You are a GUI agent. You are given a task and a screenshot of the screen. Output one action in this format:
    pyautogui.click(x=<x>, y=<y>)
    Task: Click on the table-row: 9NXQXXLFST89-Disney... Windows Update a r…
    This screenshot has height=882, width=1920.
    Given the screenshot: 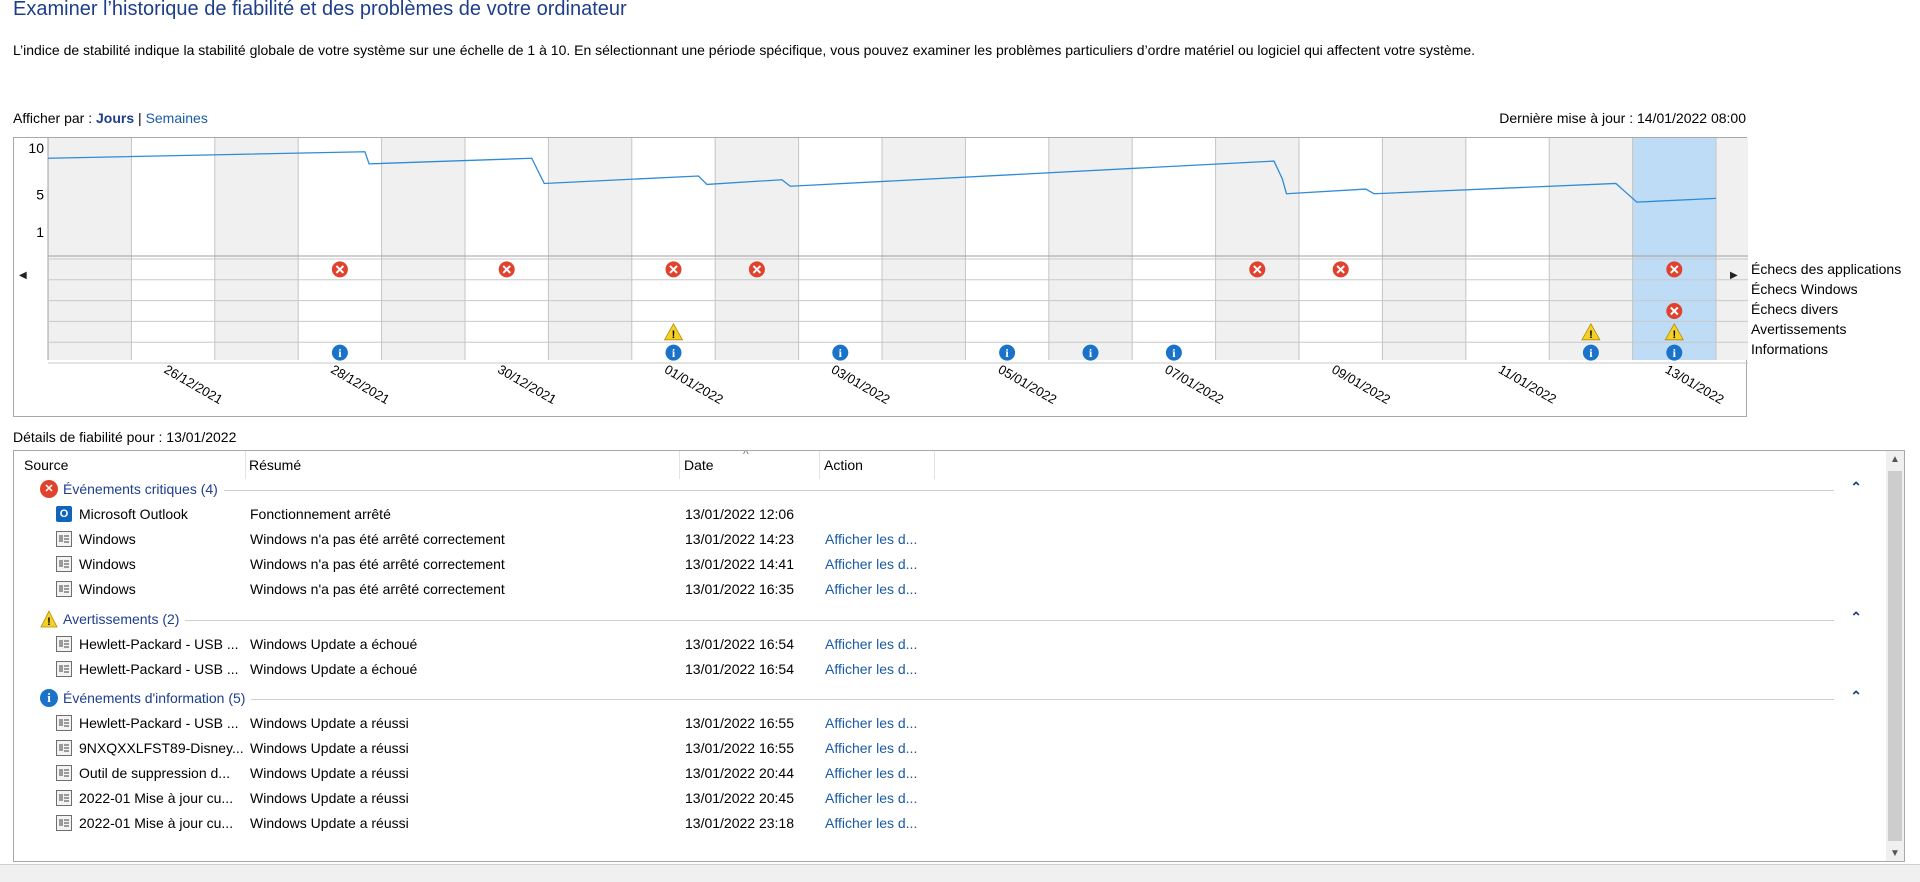 What is the action you would take?
    pyautogui.click(x=944, y=748)
    